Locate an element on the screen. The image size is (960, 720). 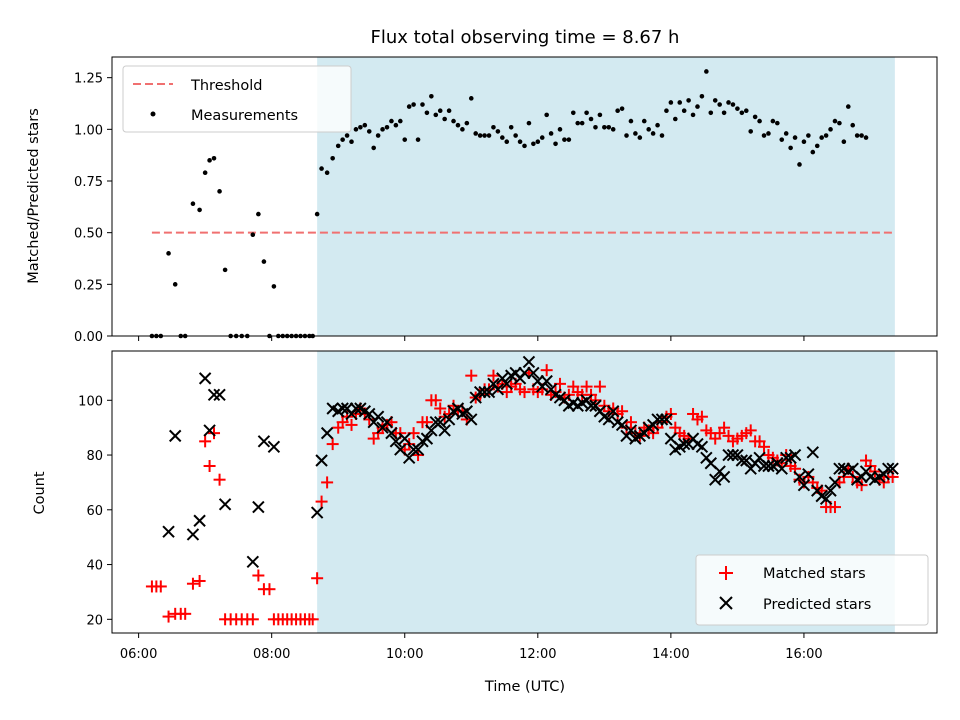
legend-predicted-swatch is located at coordinates (726, 603).